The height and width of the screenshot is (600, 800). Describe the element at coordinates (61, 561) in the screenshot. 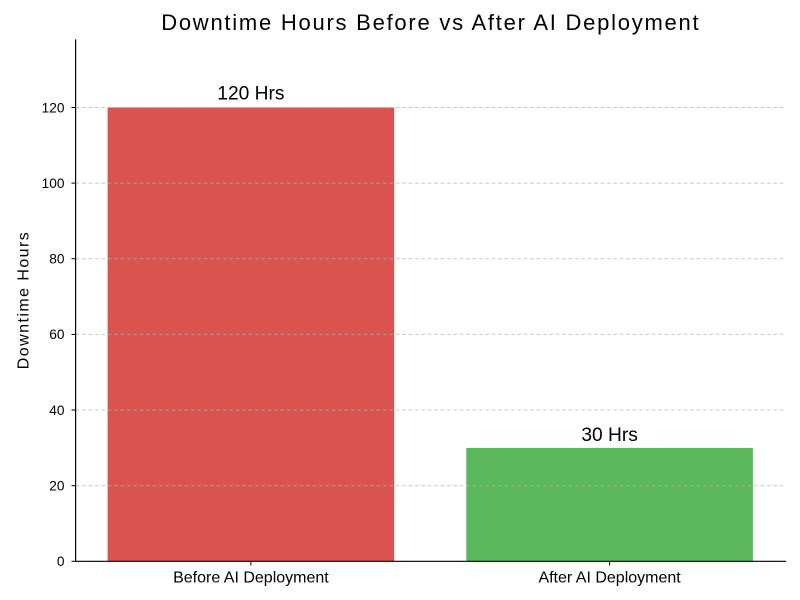

I see `svg-text: 0` at that location.